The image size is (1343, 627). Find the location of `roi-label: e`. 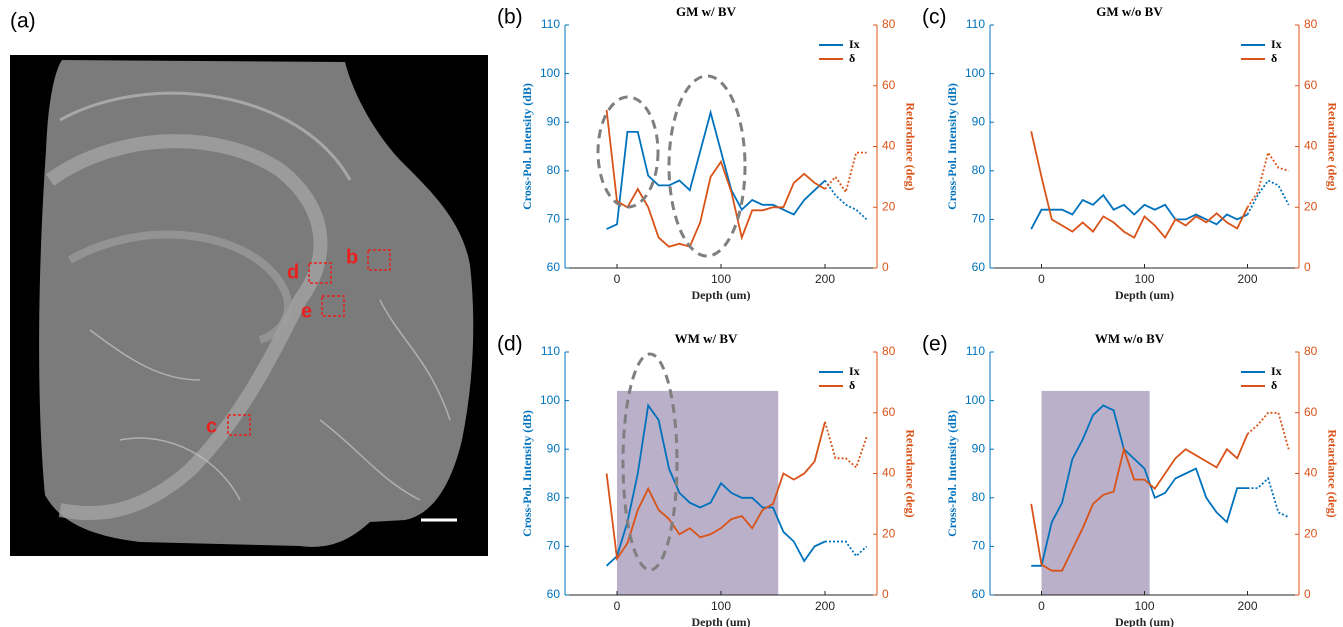

roi-label: e is located at coordinates (306, 311).